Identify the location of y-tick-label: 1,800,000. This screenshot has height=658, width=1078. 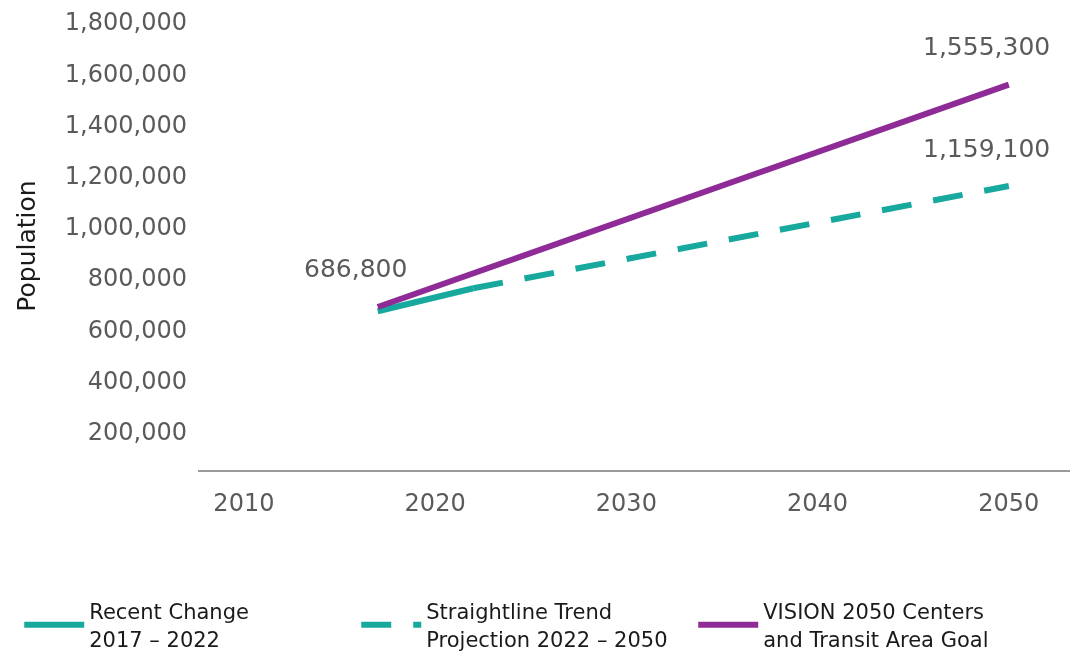
(125, 22).